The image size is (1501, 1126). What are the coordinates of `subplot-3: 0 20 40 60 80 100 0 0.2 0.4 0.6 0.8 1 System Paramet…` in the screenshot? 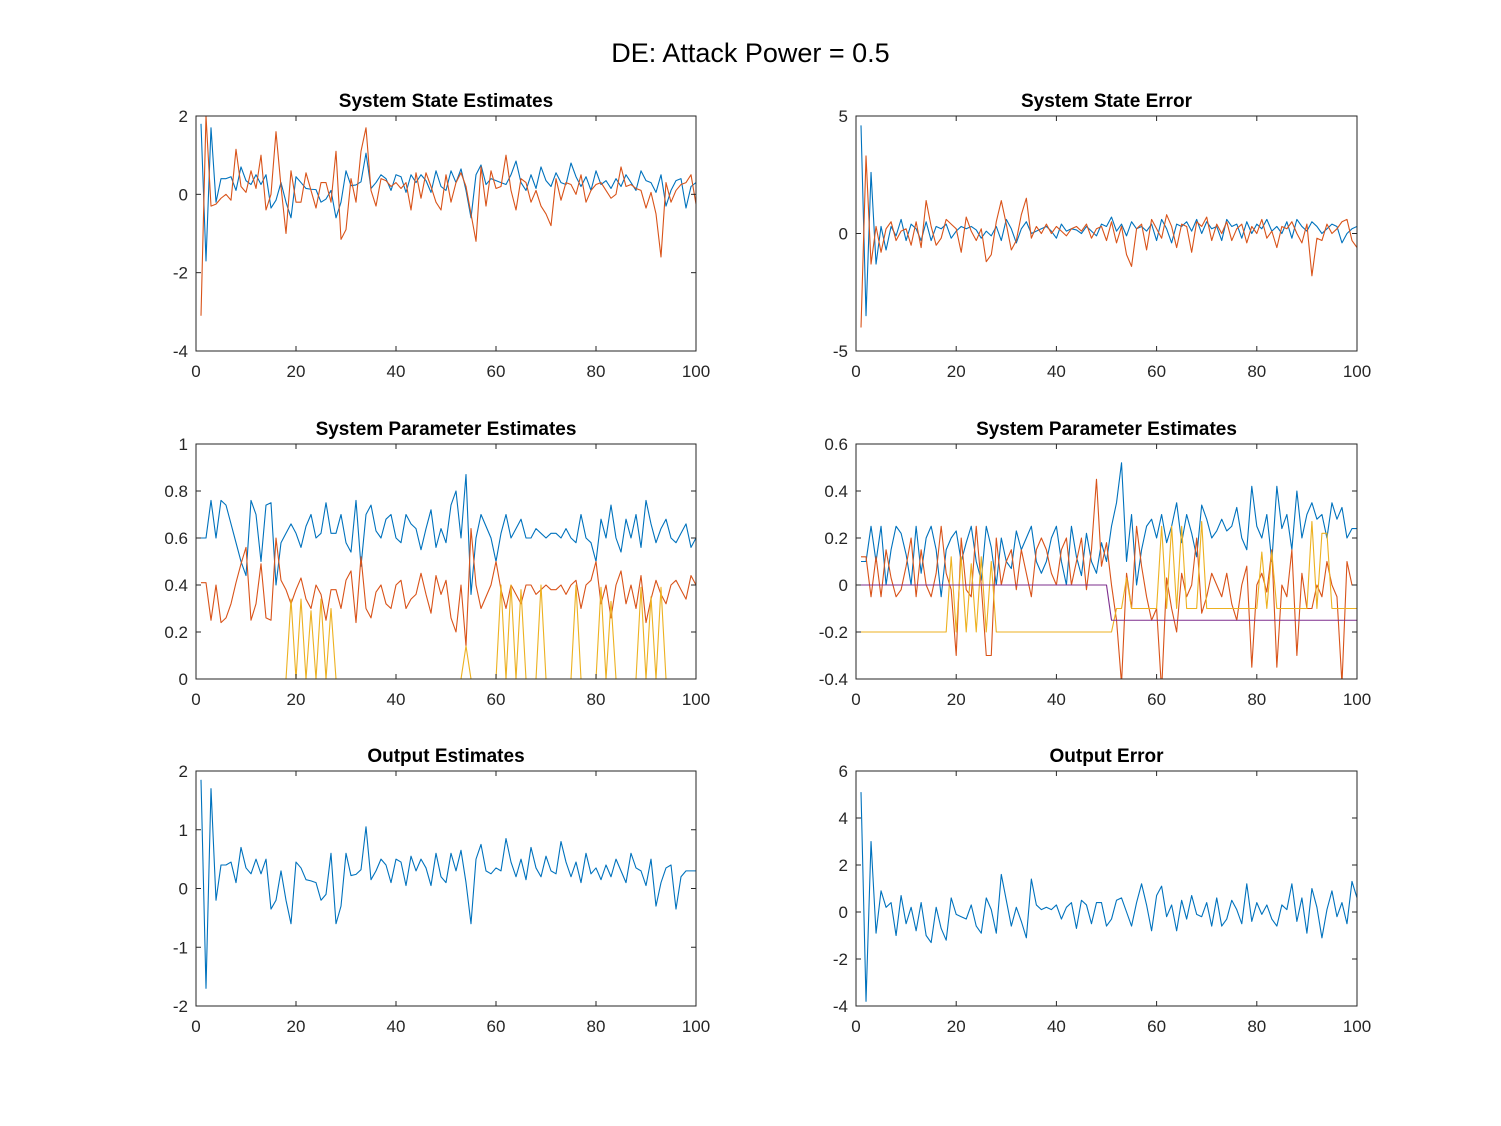 It's located at (437, 564).